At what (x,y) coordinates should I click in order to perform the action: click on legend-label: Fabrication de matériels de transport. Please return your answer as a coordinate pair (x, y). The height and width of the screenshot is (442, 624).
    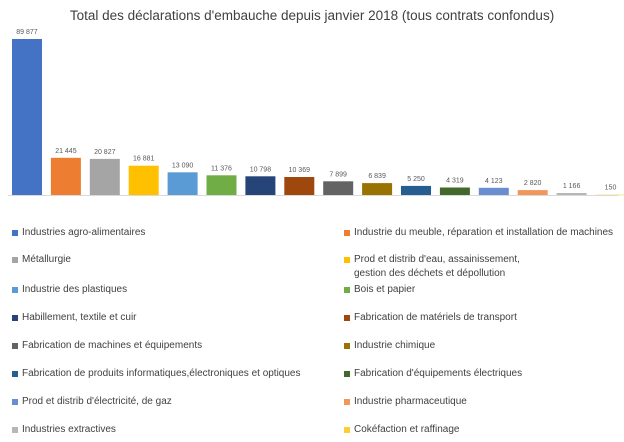
    Looking at the image, I should click on (435, 317).